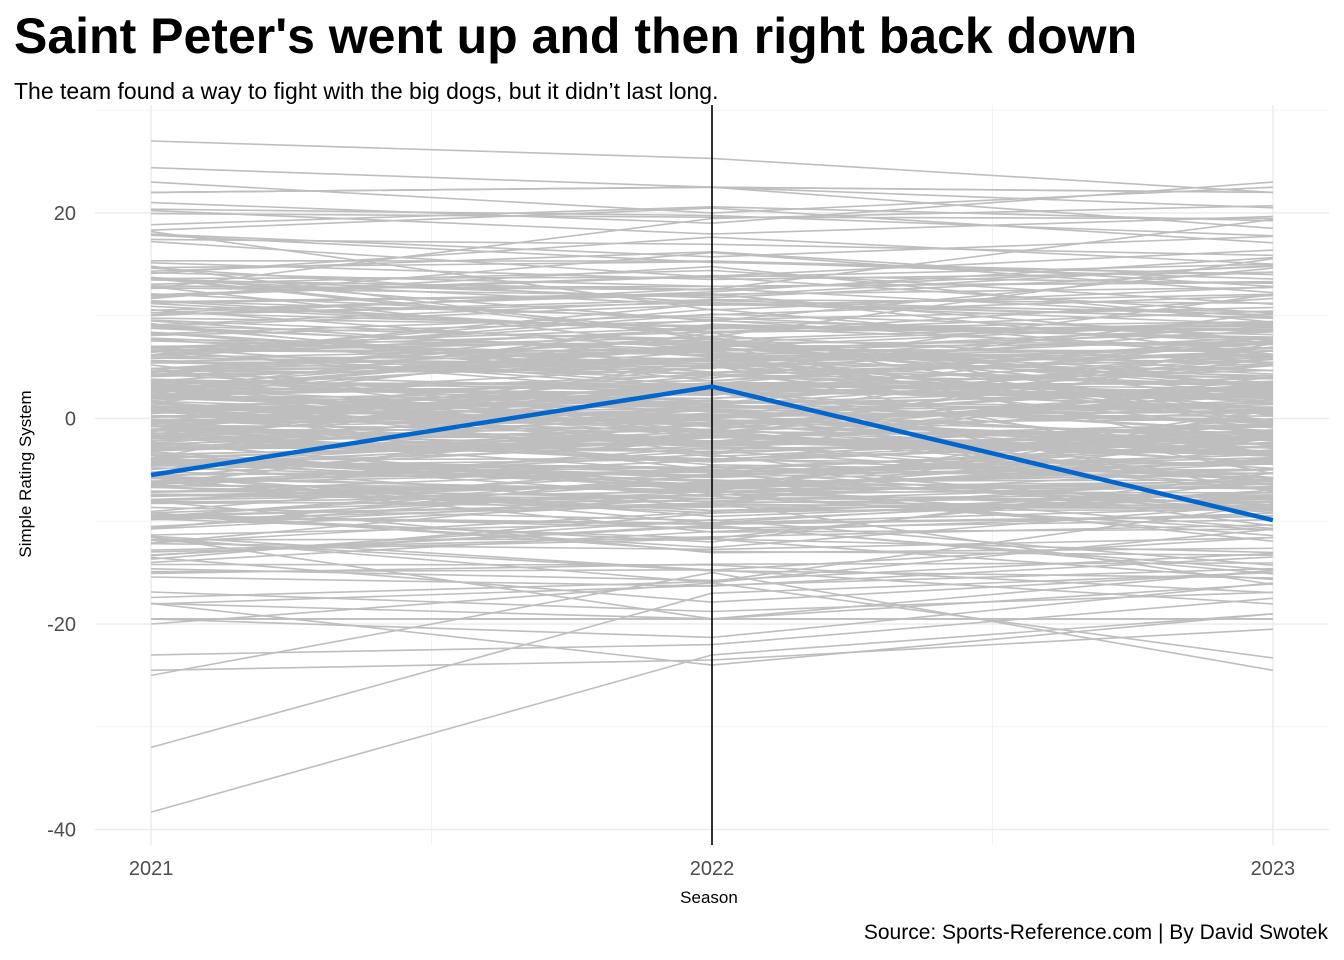 The image size is (1344, 960). What do you see at coordinates (25, 473) in the screenshot?
I see `y-axis-title: Simple Rating System` at bounding box center [25, 473].